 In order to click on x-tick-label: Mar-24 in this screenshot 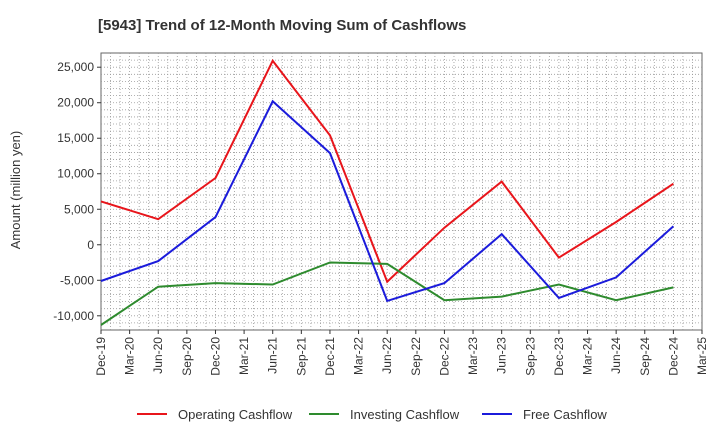, I will do `click(588, 356)`.